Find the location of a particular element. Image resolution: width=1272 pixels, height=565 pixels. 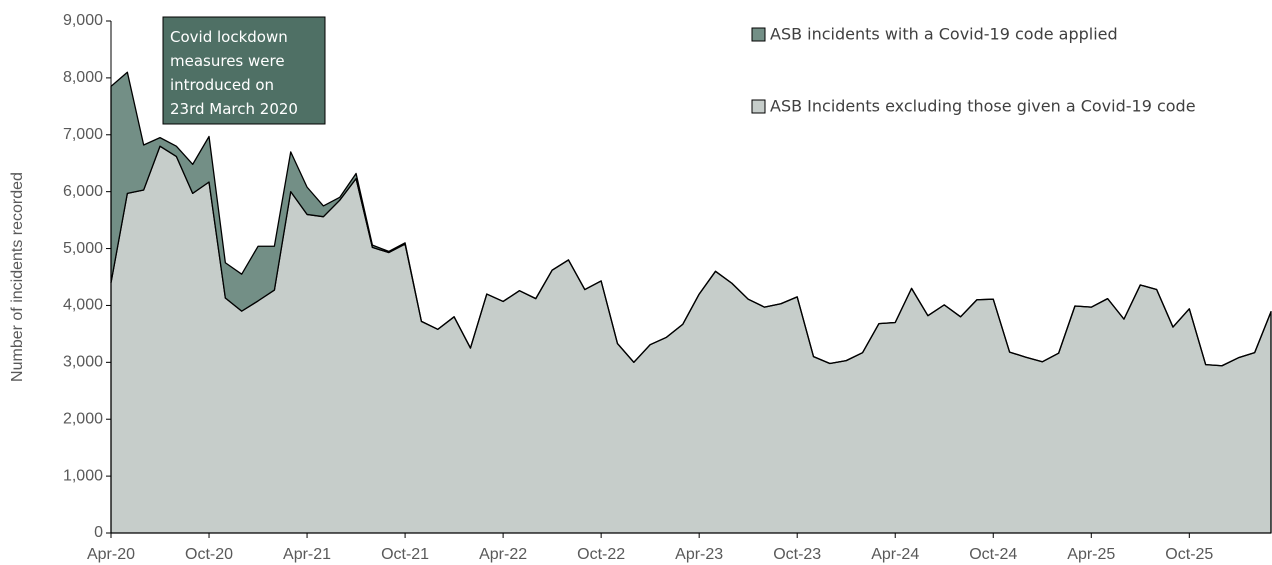

x-tick-label: Apr-24 is located at coordinates (895, 554).